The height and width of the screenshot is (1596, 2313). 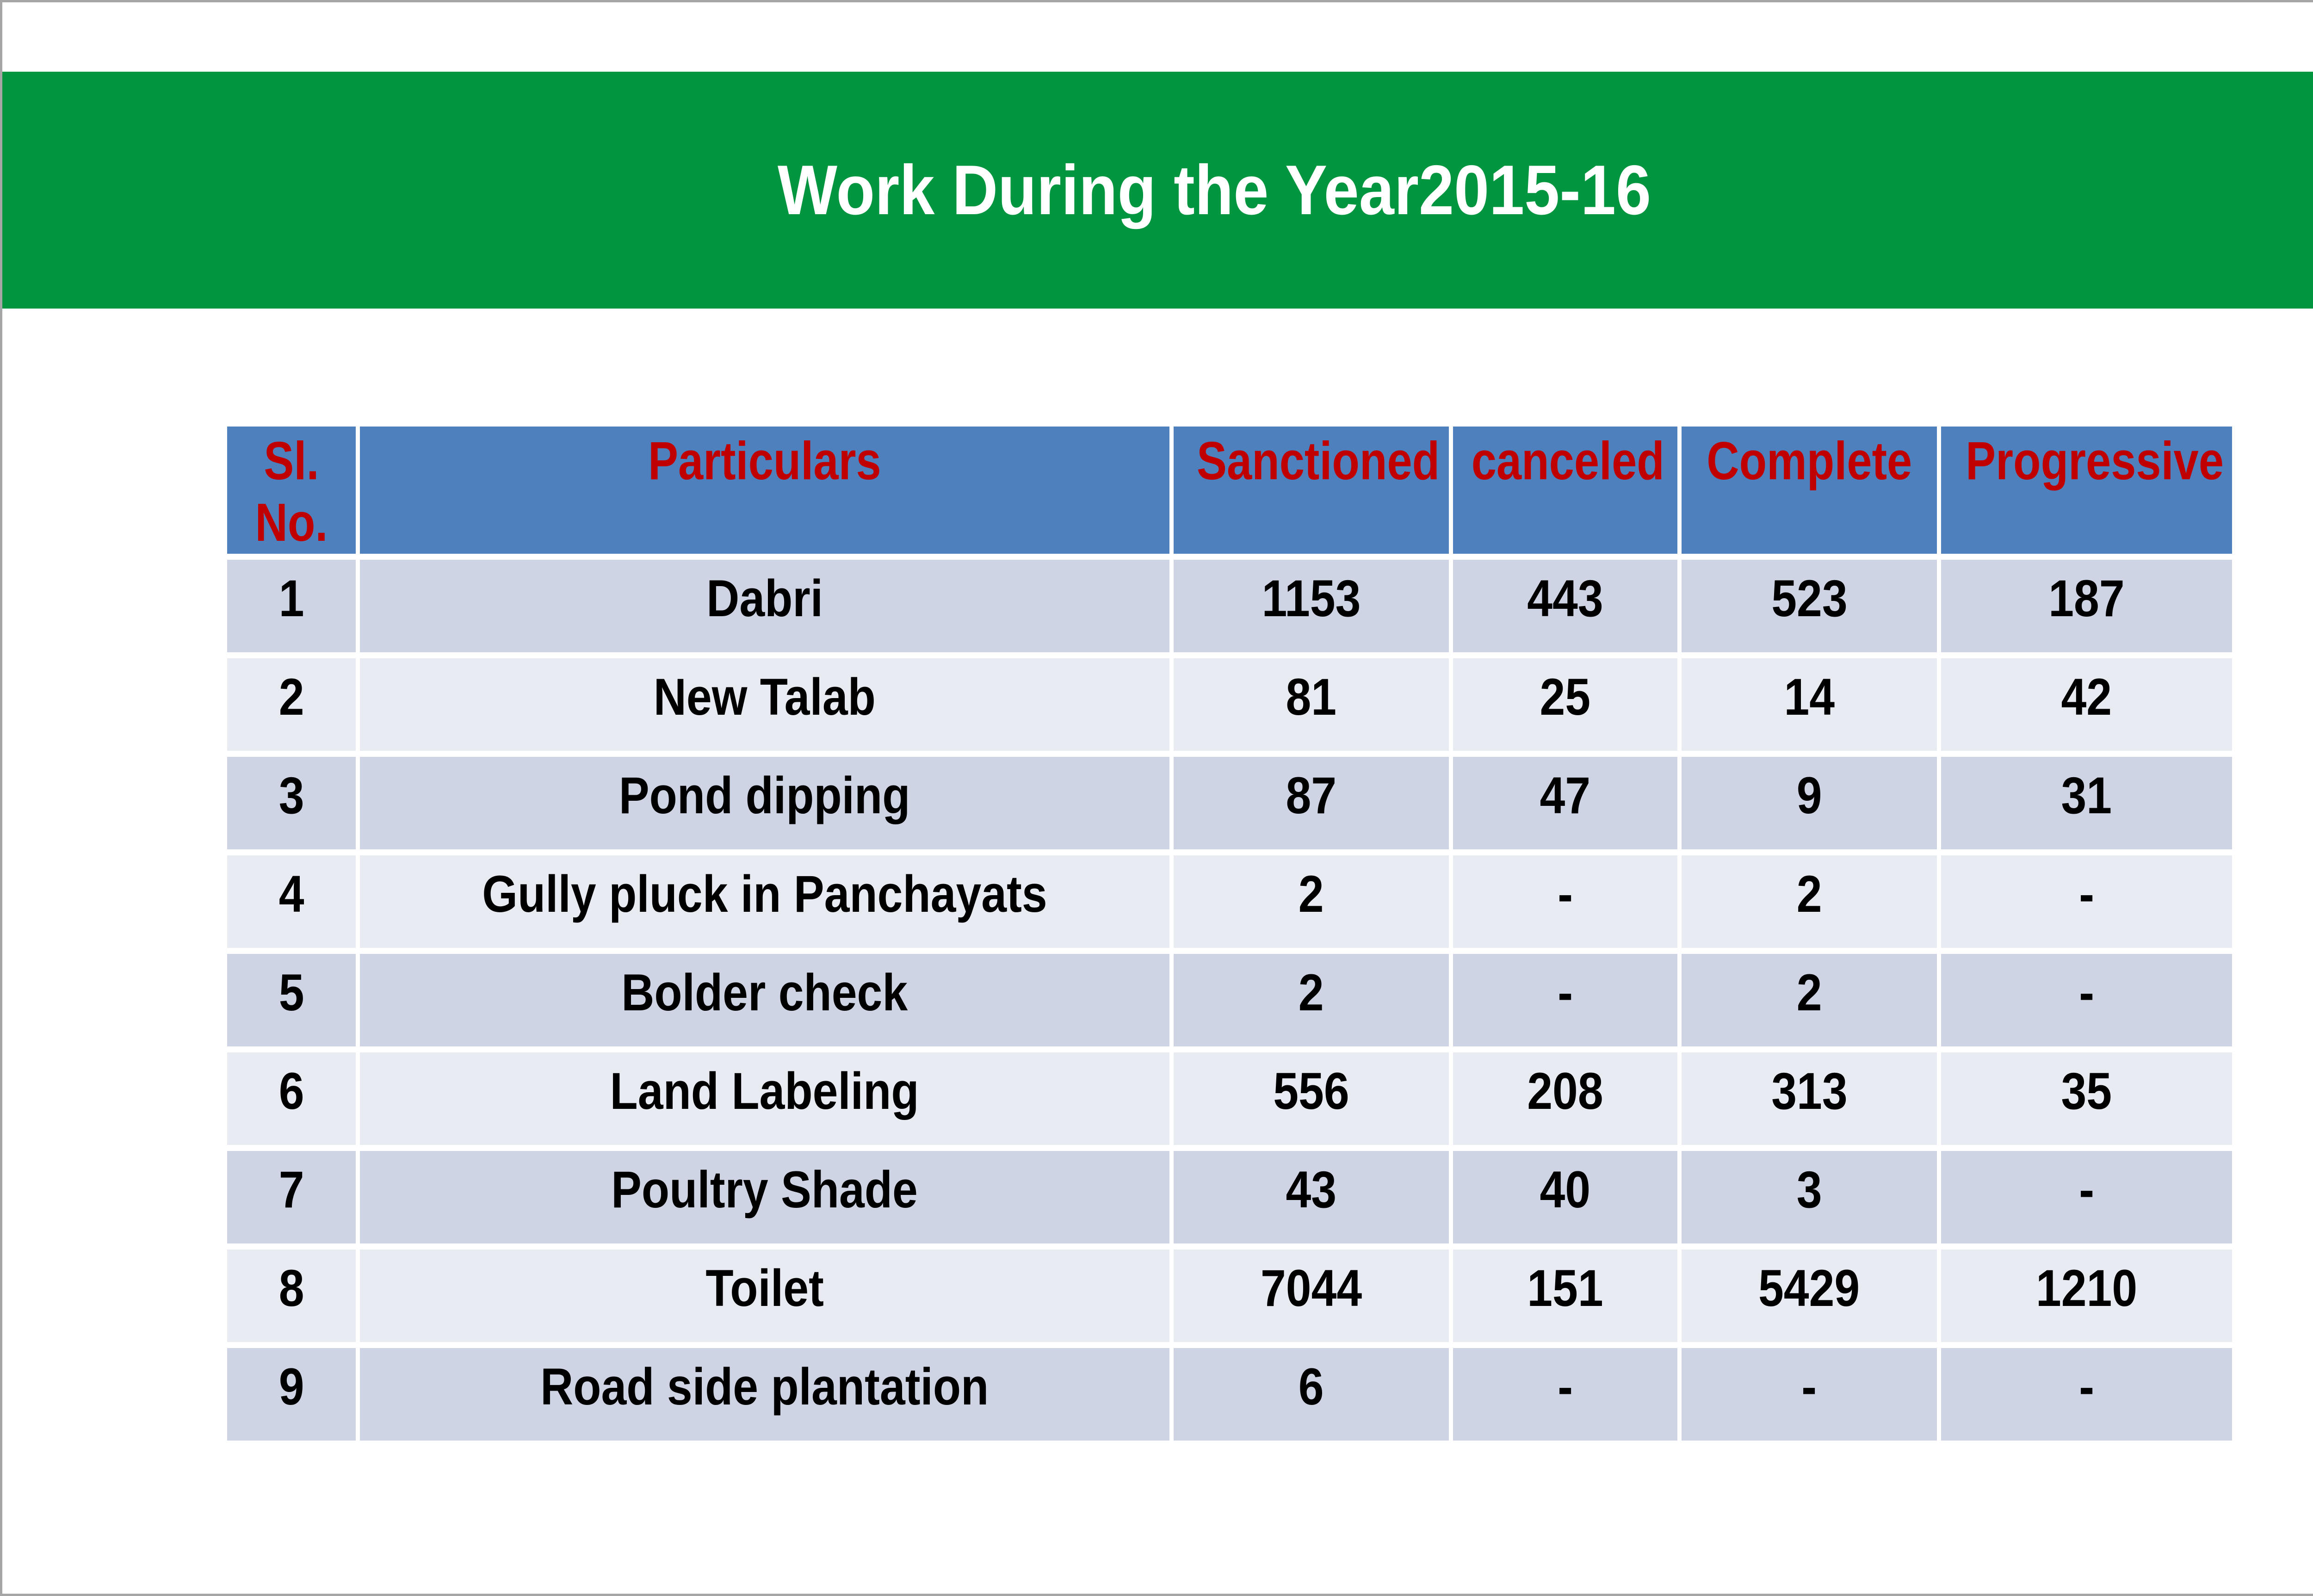 What do you see at coordinates (291, 1197) in the screenshot?
I see `cell-sl-no: 7` at bounding box center [291, 1197].